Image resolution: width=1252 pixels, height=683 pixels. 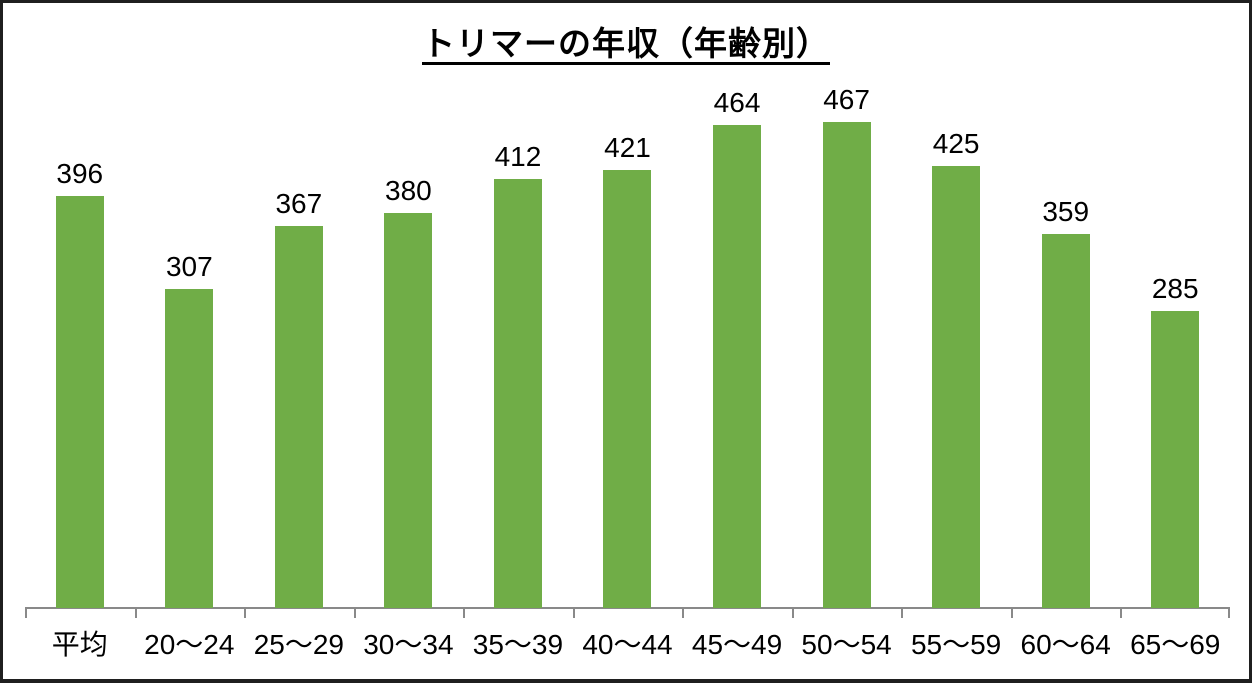 I want to click on bar-value-label: 307, so click(x=189, y=266).